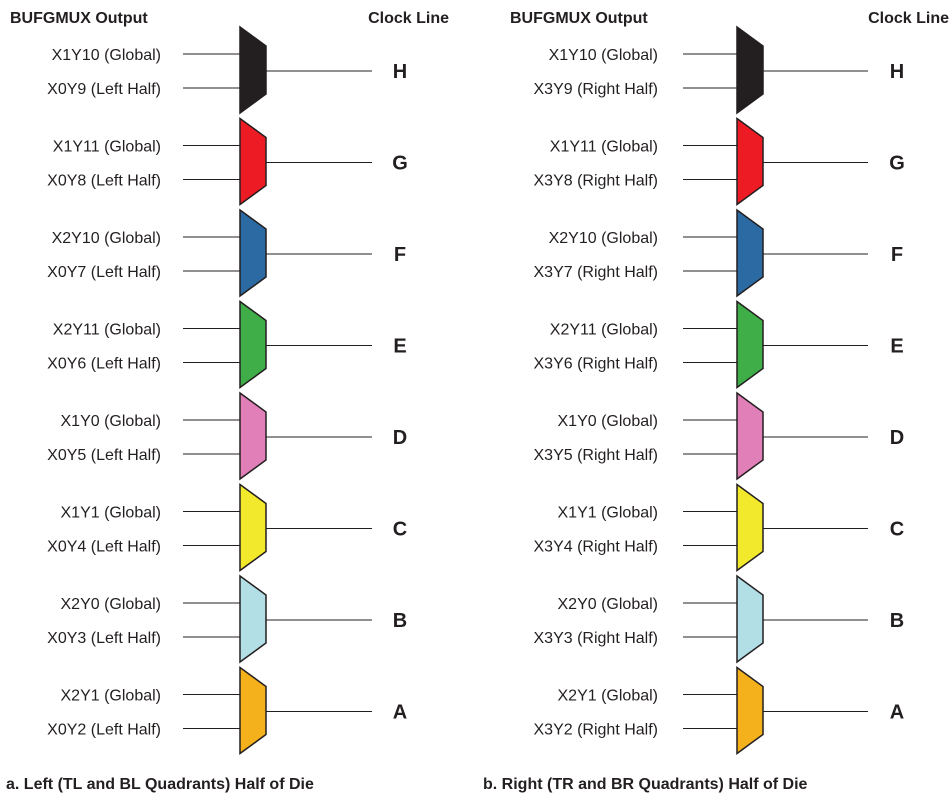 The width and height of the screenshot is (951, 801). I want to click on mux-d: X1Y0 (Global) X3Y5 (Right Half) D, so click(719, 436).